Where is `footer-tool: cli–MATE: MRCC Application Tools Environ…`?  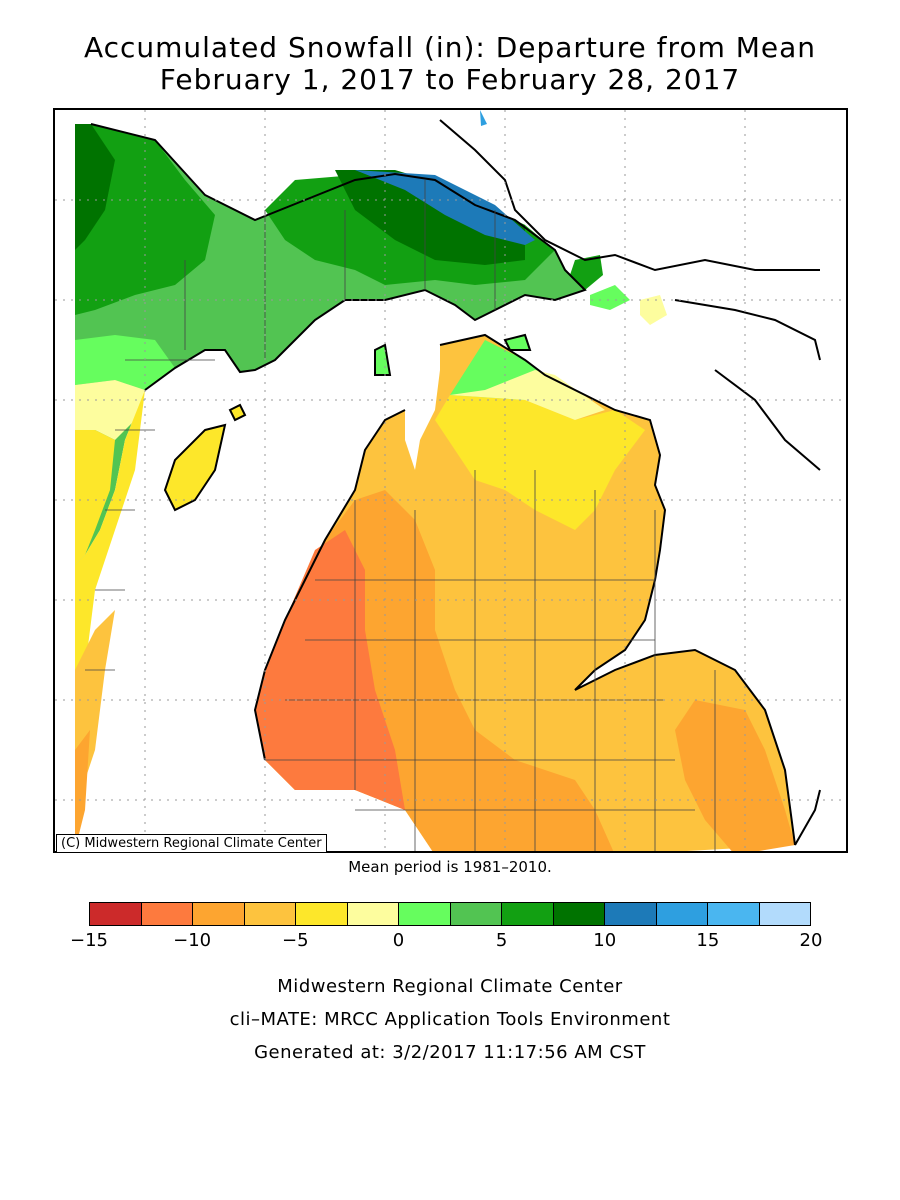
footer-tool: cli–MATE: MRCC Application Tools Environ… is located at coordinates (450, 1019).